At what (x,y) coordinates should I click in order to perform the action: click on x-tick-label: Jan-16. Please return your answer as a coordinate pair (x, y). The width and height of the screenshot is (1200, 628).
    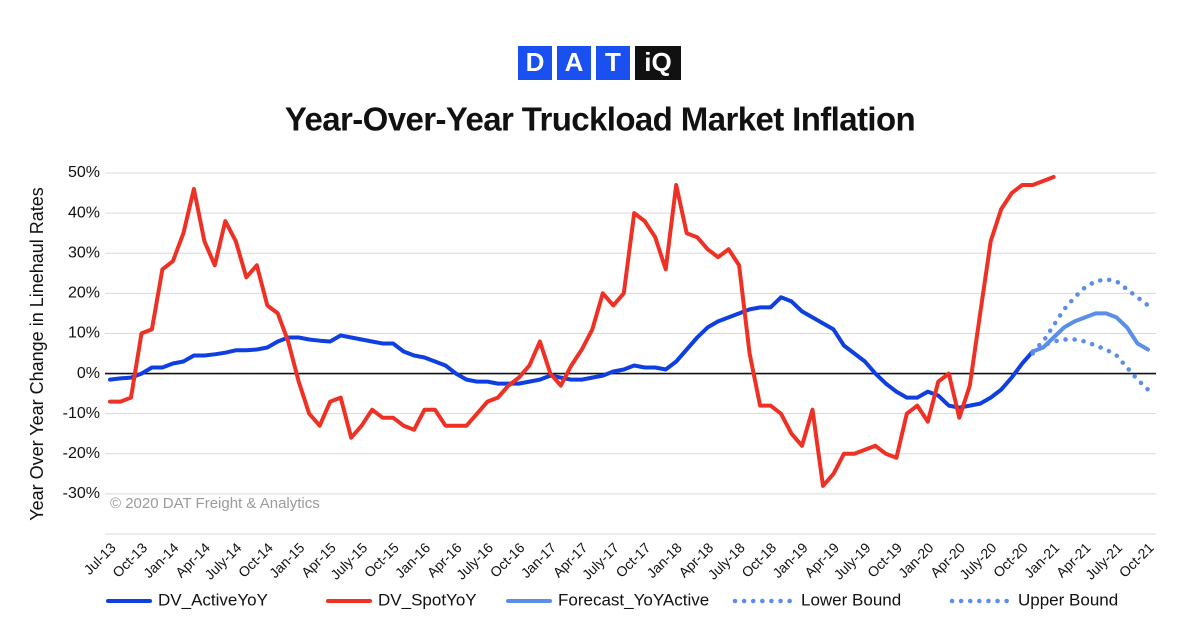
    Looking at the image, I should click on (413, 560).